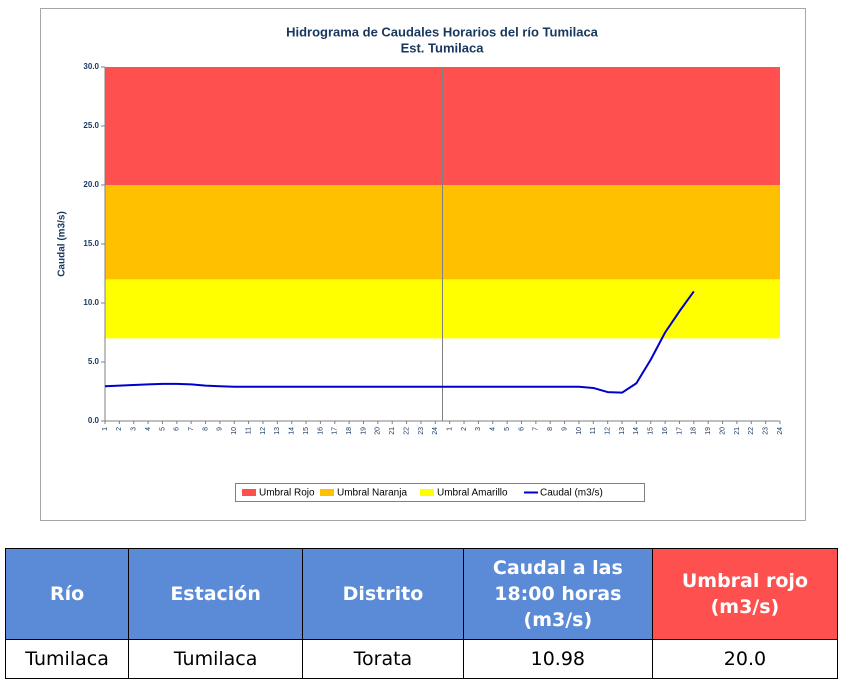  I want to click on y-tick-label: 25.0, so click(91, 125).